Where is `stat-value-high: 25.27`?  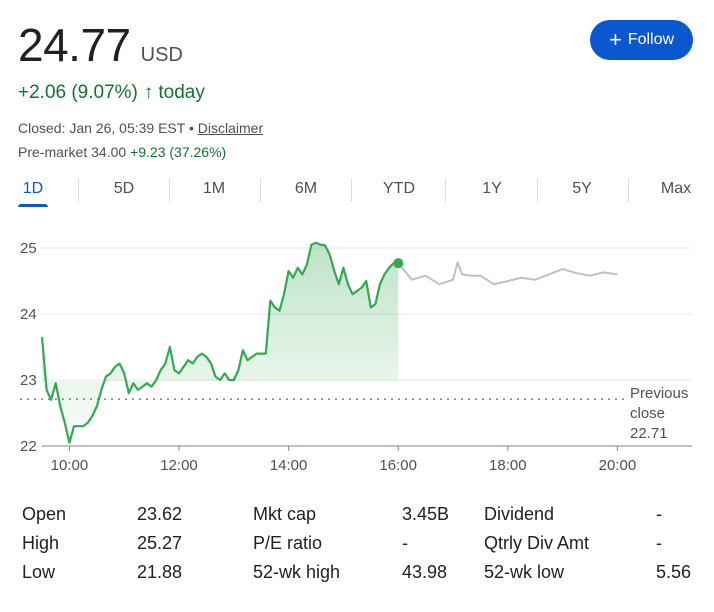 stat-value-high: 25.27 is located at coordinates (160, 543).